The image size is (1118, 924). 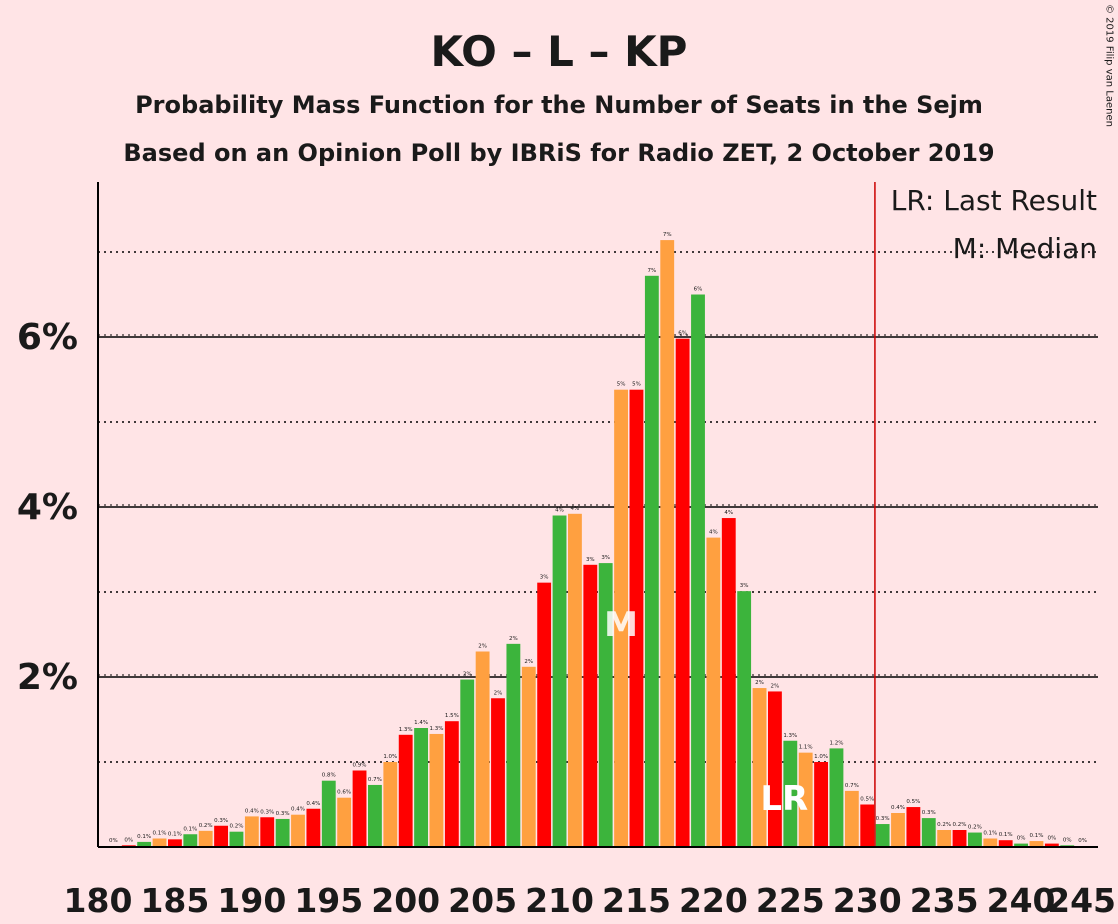 I want to click on x-tick-label: 200, so click(x=405, y=900).